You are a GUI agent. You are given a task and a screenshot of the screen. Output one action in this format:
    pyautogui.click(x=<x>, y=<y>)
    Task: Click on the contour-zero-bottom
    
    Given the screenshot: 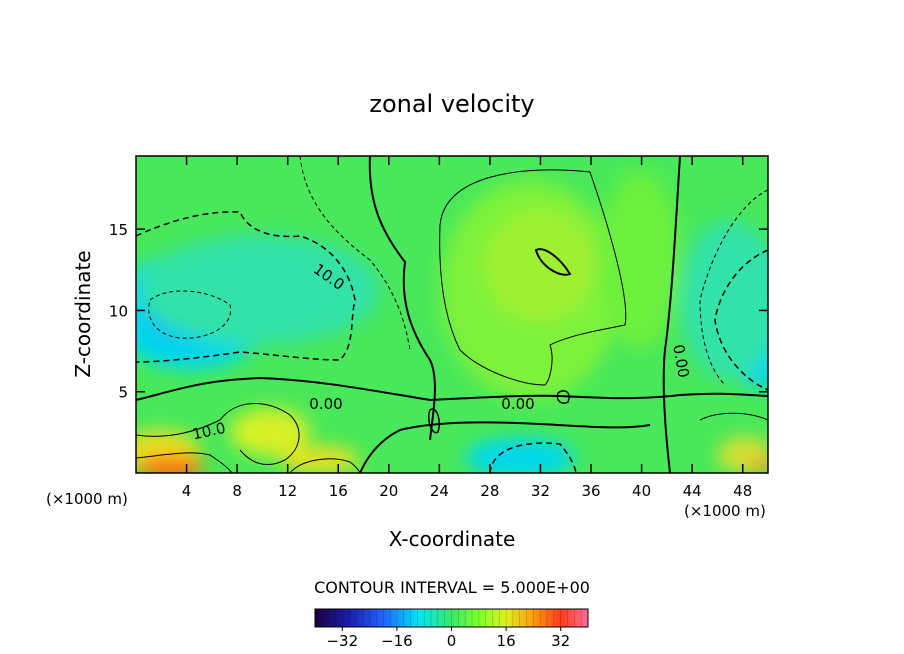 What is the action you would take?
    pyautogui.click(x=505, y=447)
    